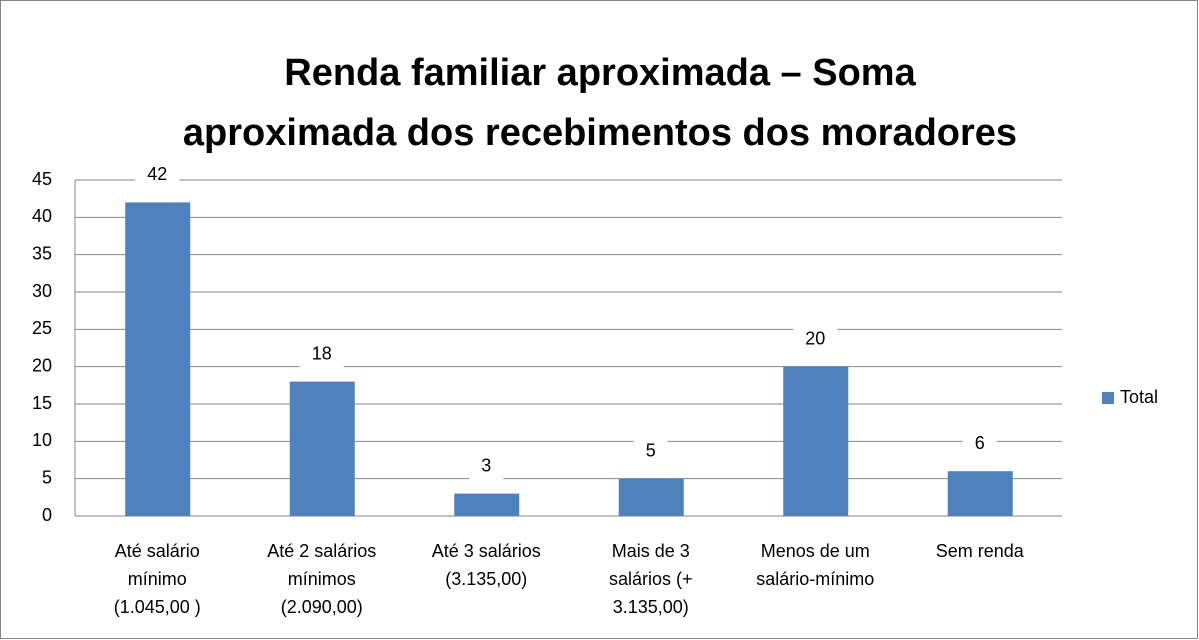 The width and height of the screenshot is (1199, 640). I want to click on data-label: 6, so click(980, 443).